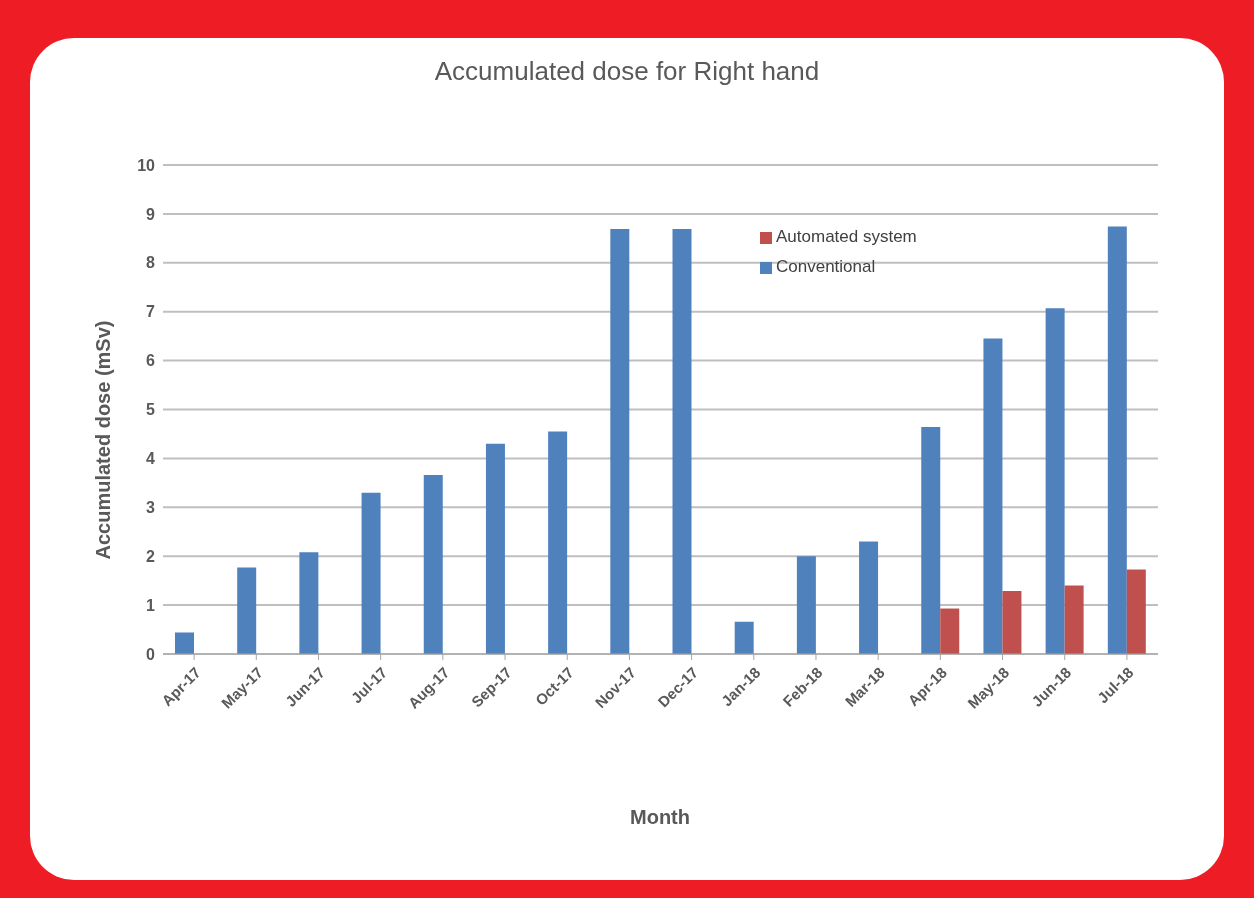  Describe the element at coordinates (151, 507) in the screenshot. I see `y-tick-label: 3` at that location.